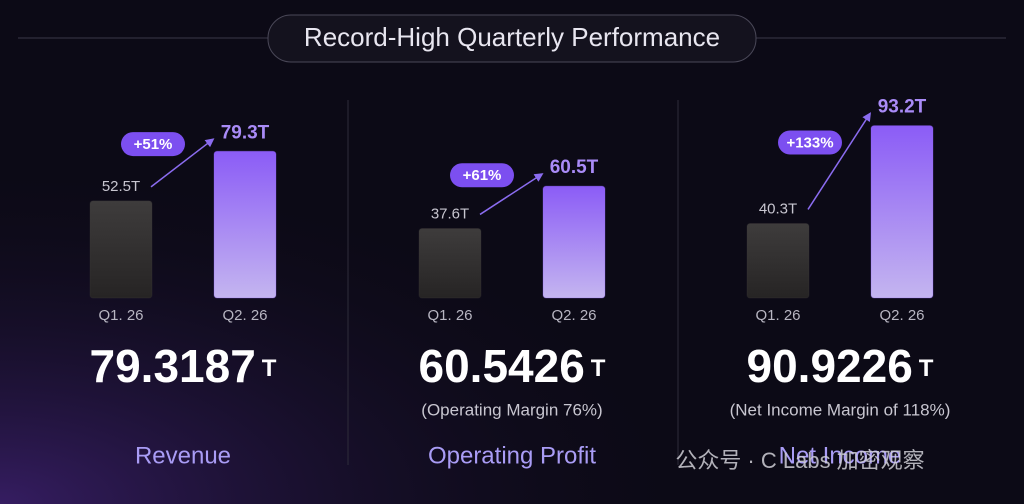 This screenshot has height=504, width=1024. Describe the element at coordinates (121, 186) in the screenshot. I see `value-label: 52.5T` at that location.